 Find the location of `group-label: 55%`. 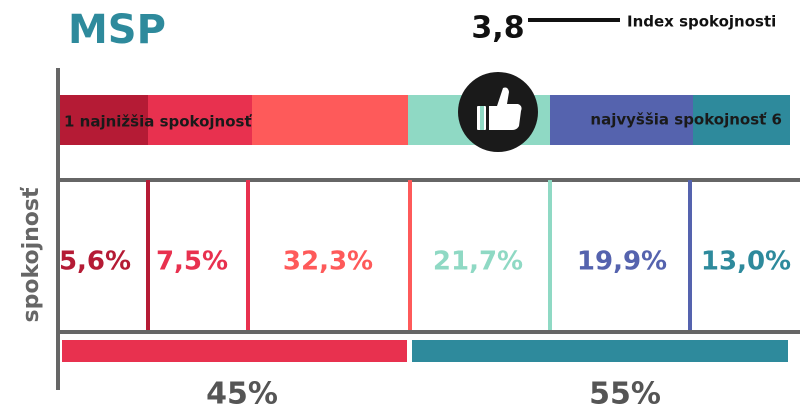

group-label: 55% is located at coordinates (625, 394).